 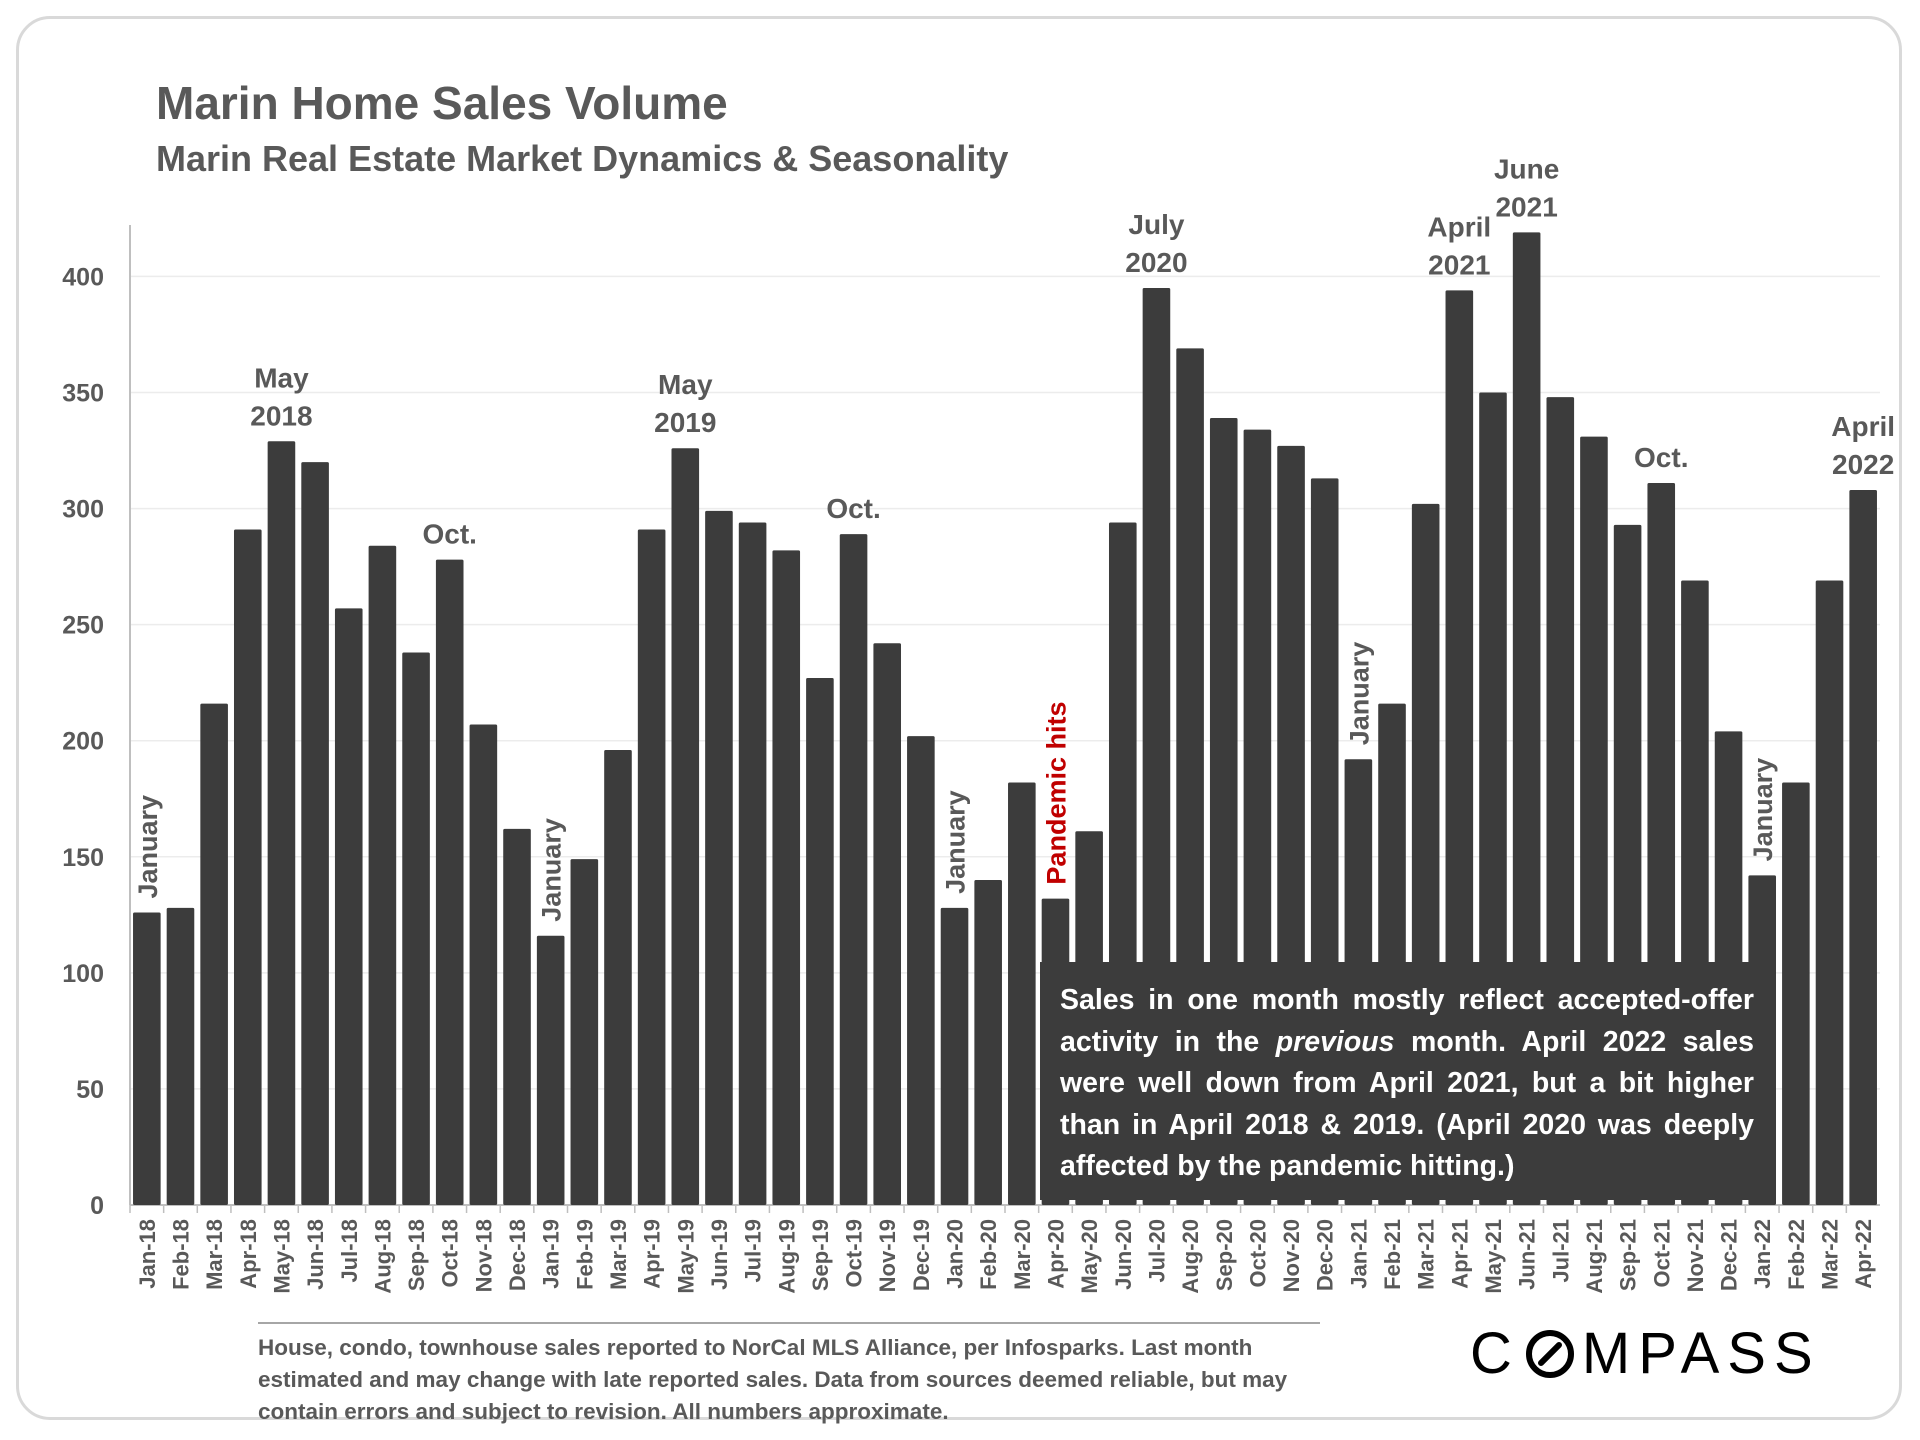 What do you see at coordinates (1493, 1256) in the screenshot?
I see `x-tick-label: May-21` at bounding box center [1493, 1256].